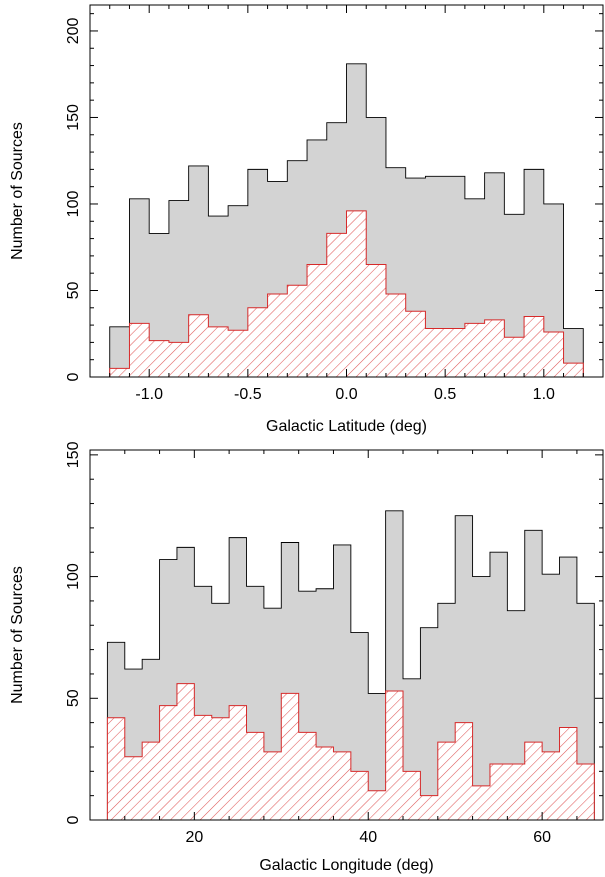  Describe the element at coordinates (73, 31) in the screenshot. I see `y-tick-label: 200` at that location.